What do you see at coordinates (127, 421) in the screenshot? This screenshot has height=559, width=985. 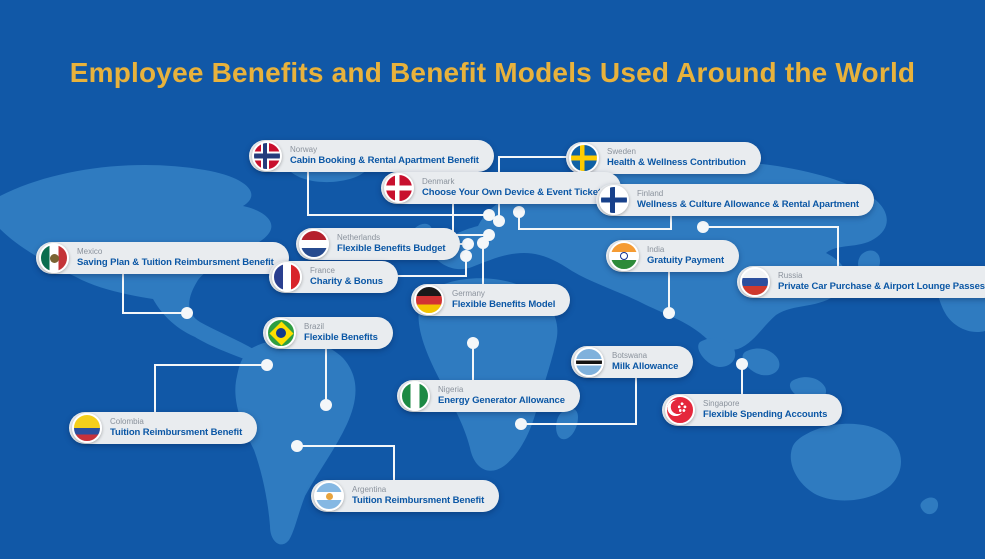 I see `country-name: Colombia` at bounding box center [127, 421].